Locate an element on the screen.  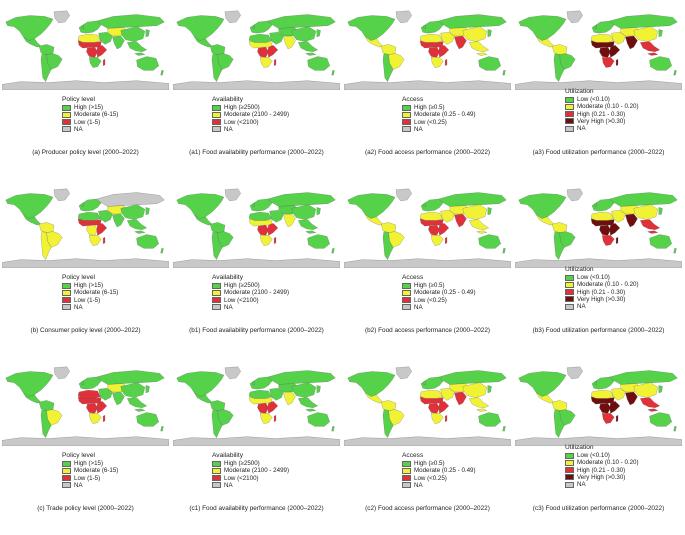
region-europe is located at coordinates (90, 27).